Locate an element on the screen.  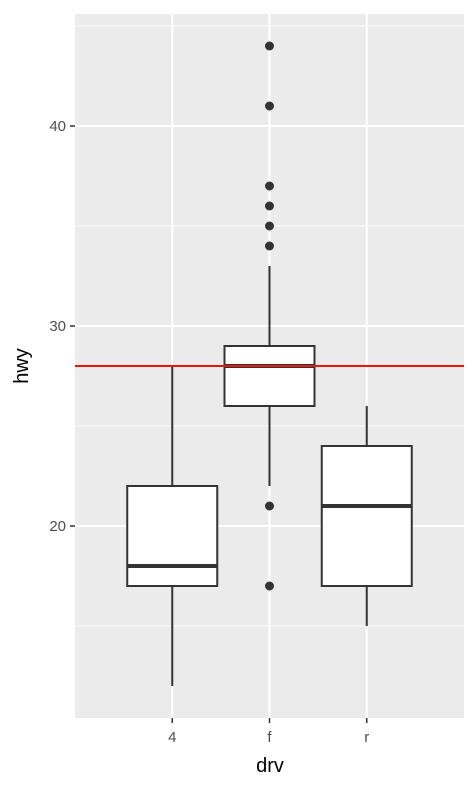
box-f is located at coordinates (269, 316).